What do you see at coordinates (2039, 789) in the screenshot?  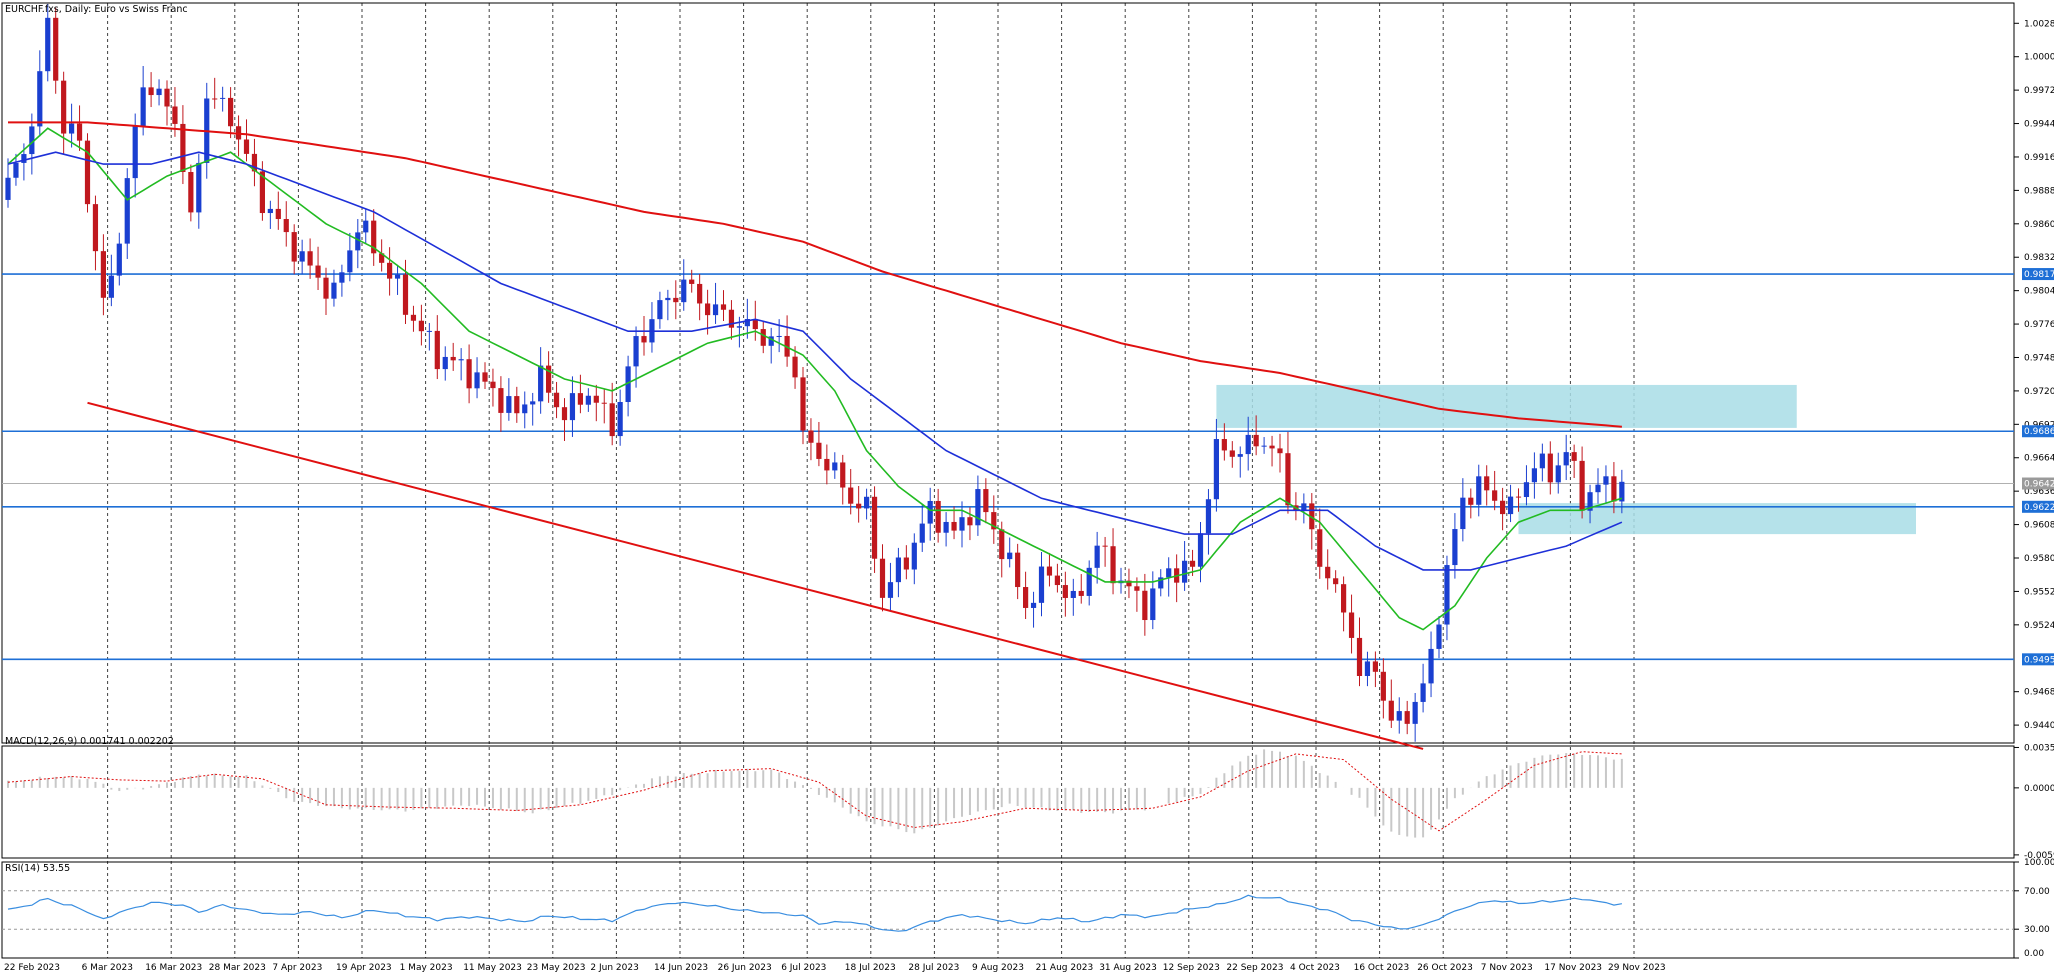 I see `macd-y-tick-label: 0.000000` at bounding box center [2039, 789].